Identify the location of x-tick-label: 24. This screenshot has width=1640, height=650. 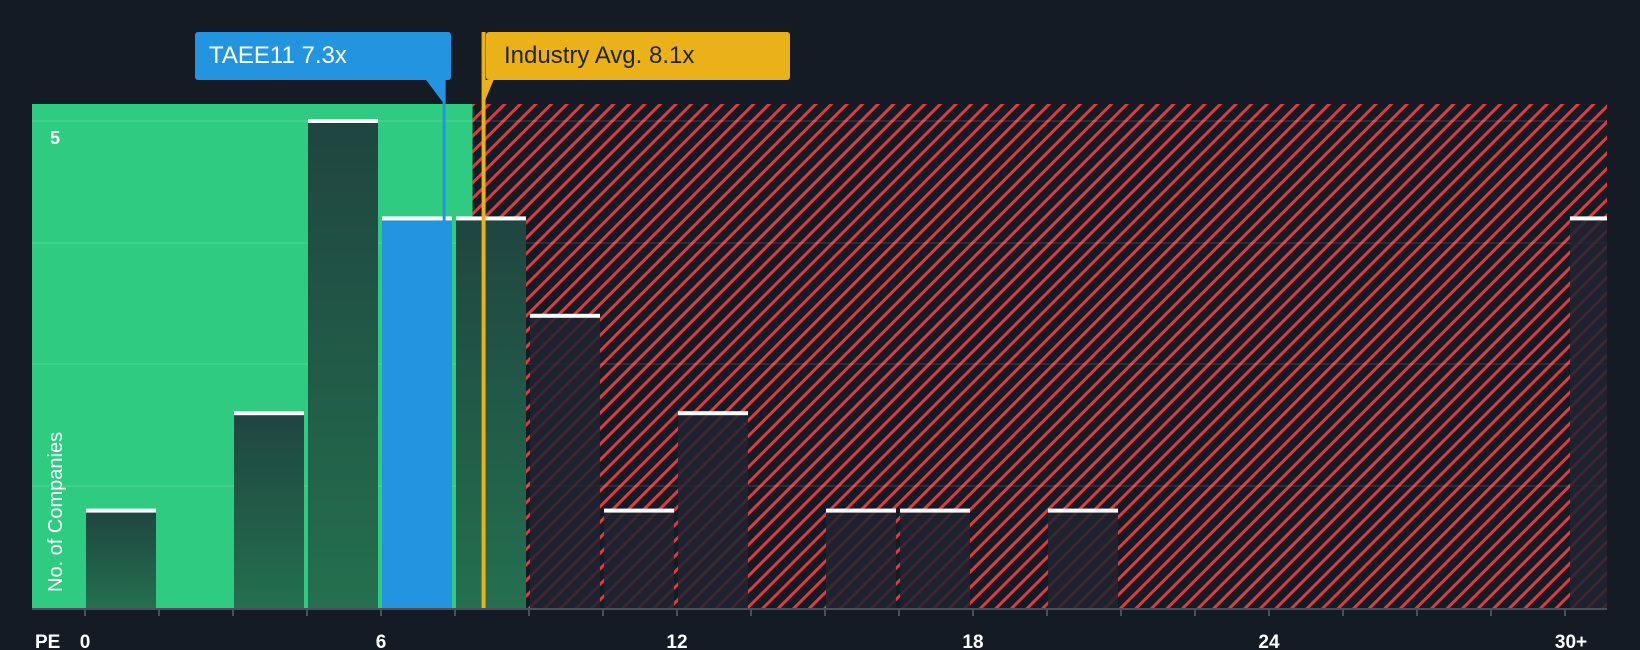
(1269, 641).